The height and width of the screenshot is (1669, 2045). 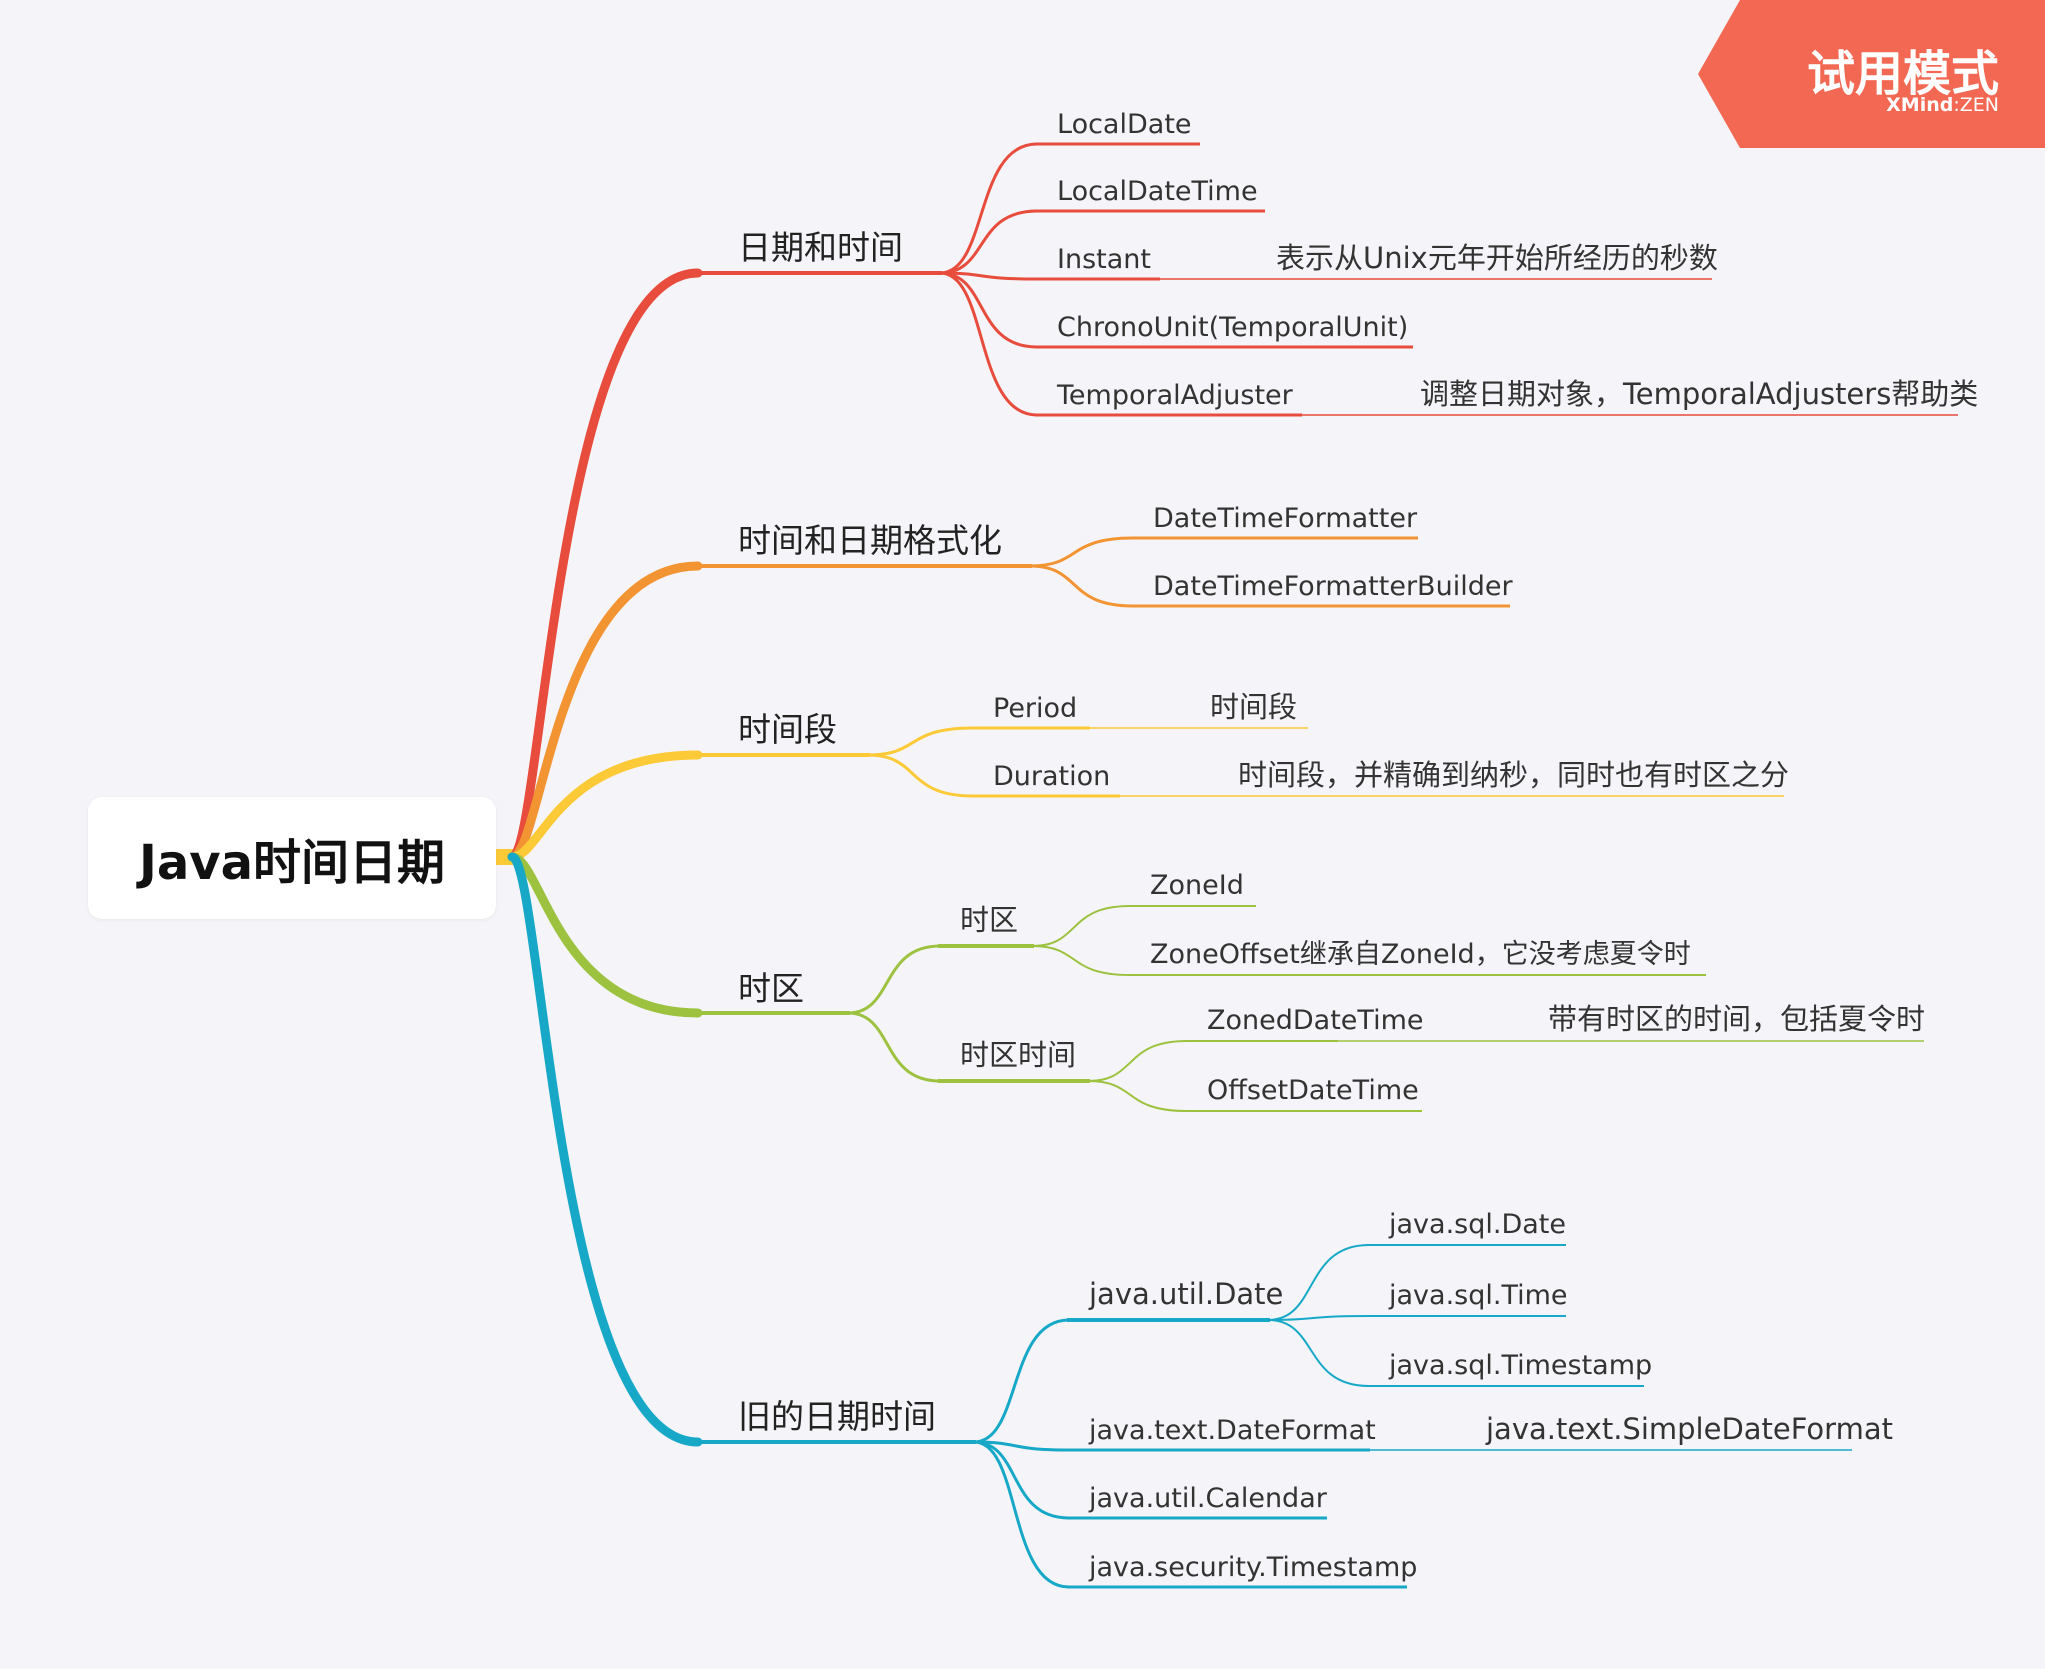 I want to click on subtopic: LocalDateTime, so click(x=1157, y=191).